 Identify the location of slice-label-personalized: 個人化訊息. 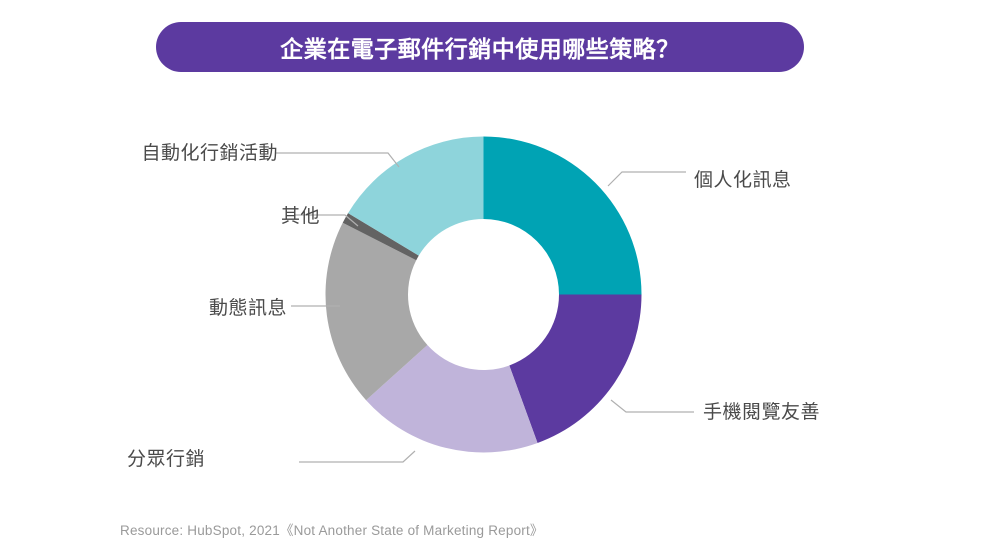
(743, 180).